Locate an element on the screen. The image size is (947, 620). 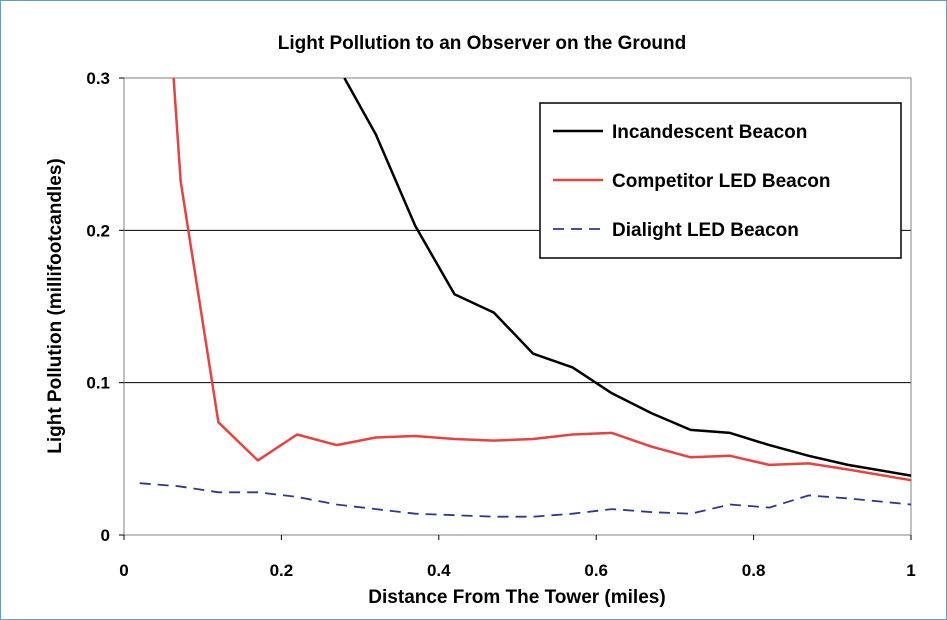
x-tick-label: 1 is located at coordinates (910, 570).